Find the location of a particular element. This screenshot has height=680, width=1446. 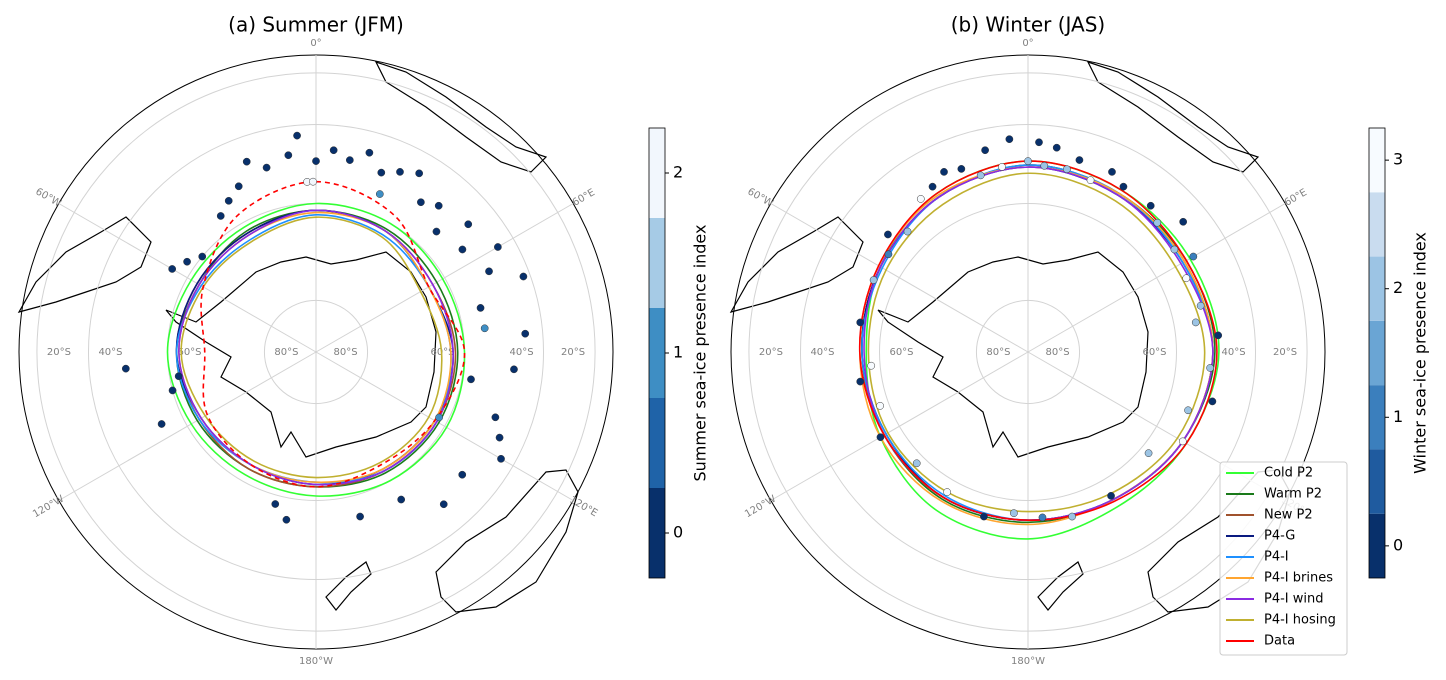

legend-label: P4-I is located at coordinates (1276, 557).